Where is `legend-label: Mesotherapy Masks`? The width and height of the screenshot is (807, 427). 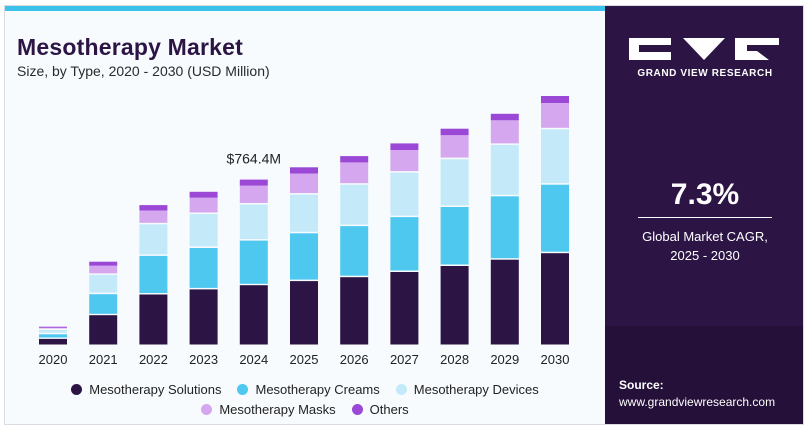 legend-label: Mesotherapy Masks is located at coordinates (277, 409).